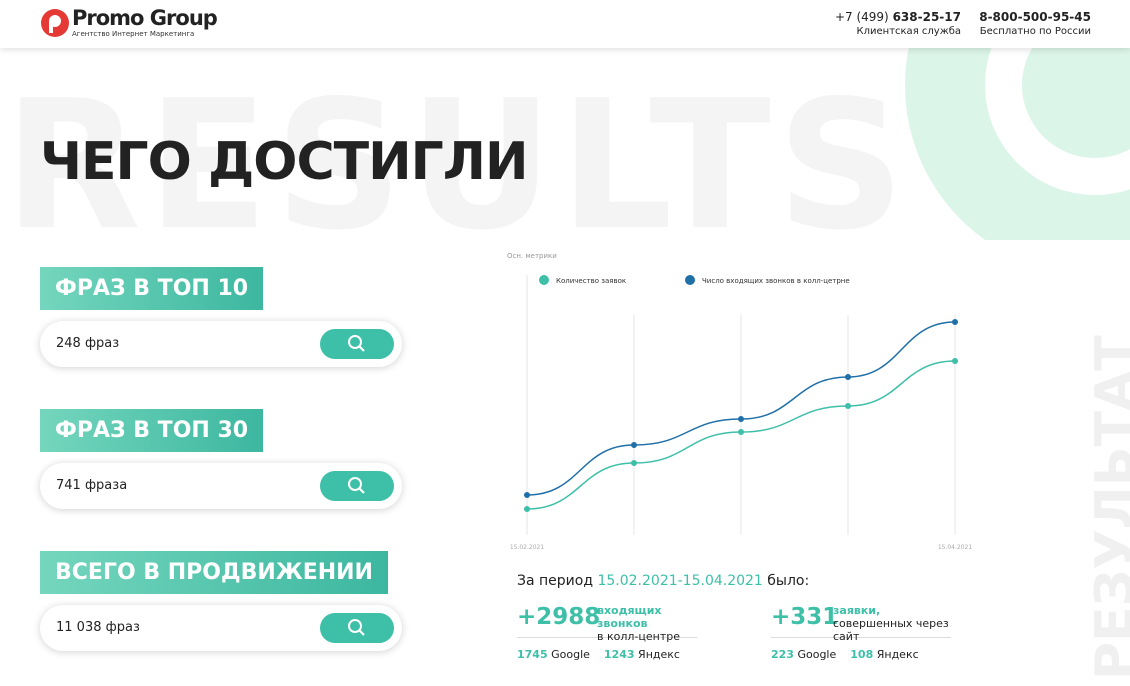 This screenshot has width=1130, height=686. I want to click on metric-label: ВСЕГО В ПРОДВИЖЕНИИ, so click(214, 572).